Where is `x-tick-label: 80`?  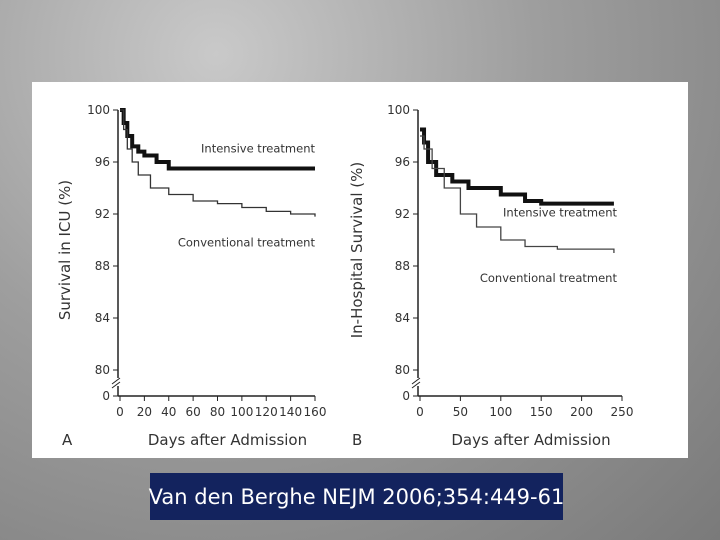 x-tick-label: 80 is located at coordinates (217, 412).